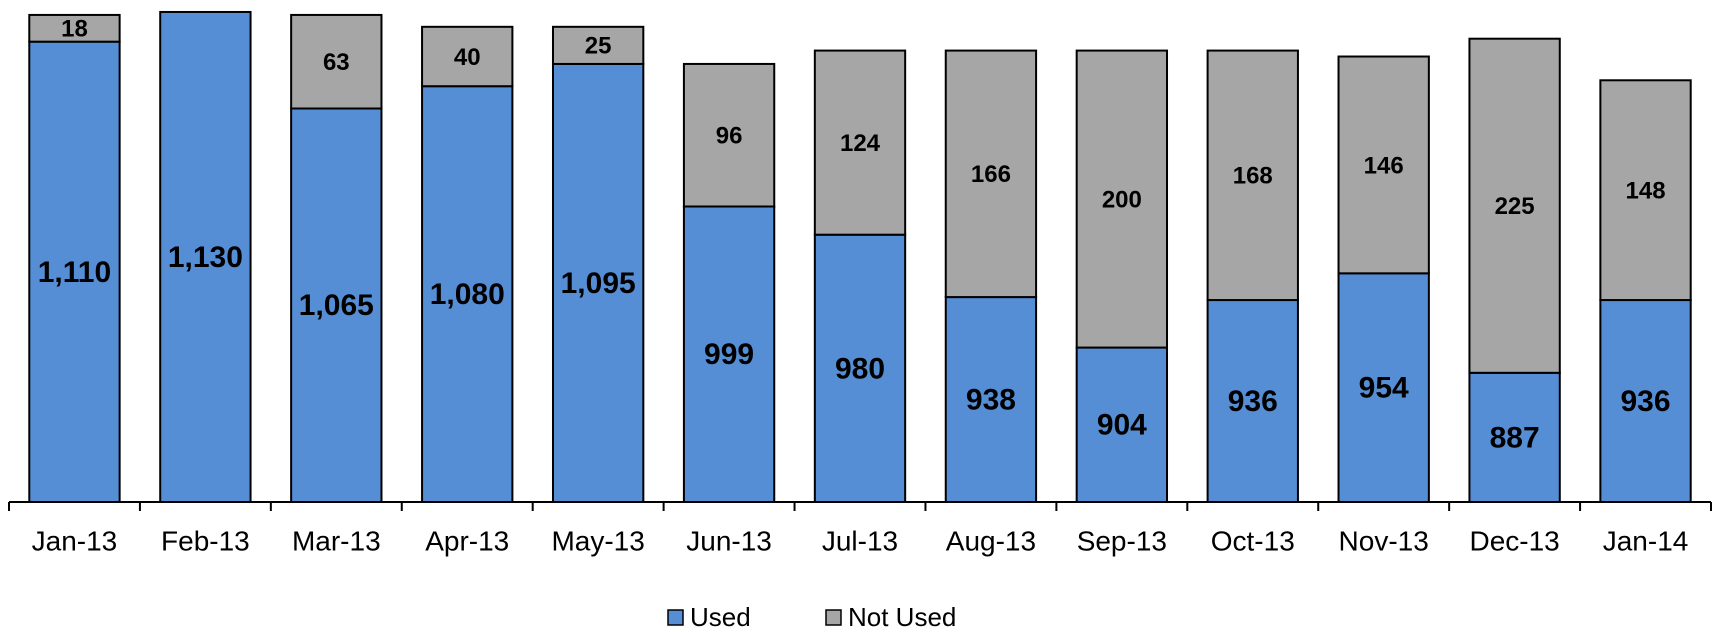 The width and height of the screenshot is (1720, 632). I want to click on data-label: 1,110, so click(74, 272).